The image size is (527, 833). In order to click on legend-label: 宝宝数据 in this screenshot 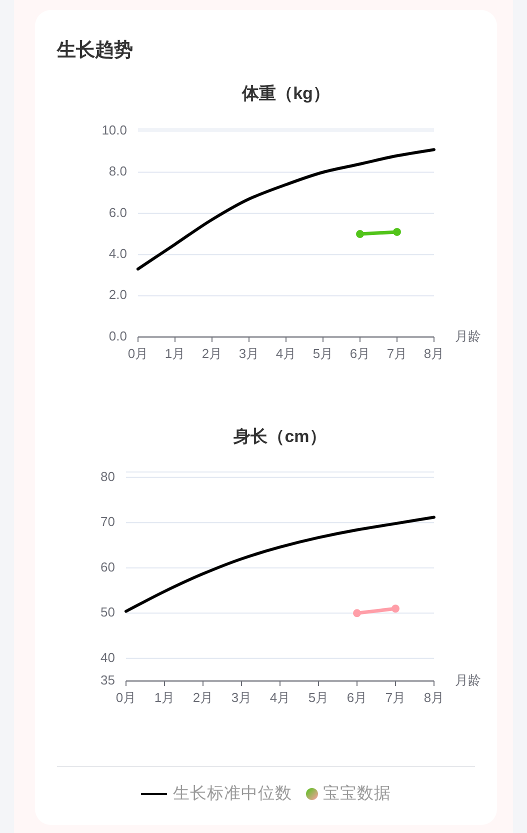, I will do `click(357, 792)`.